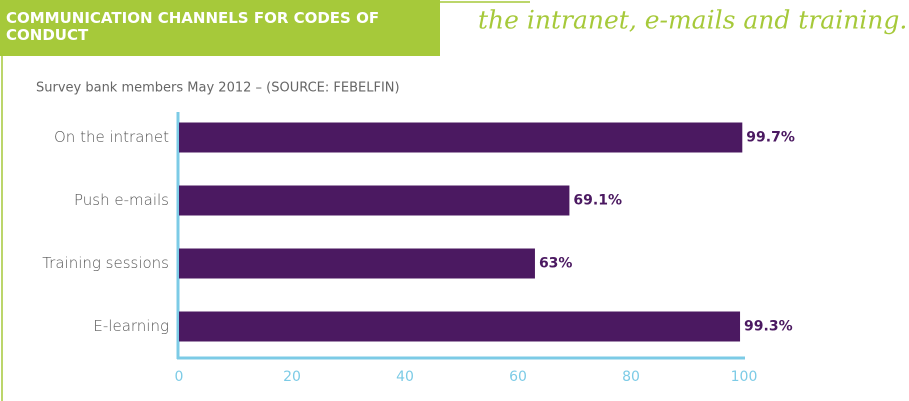  Describe the element at coordinates (768, 327) in the screenshot. I see `value-label: 99.3%` at that location.